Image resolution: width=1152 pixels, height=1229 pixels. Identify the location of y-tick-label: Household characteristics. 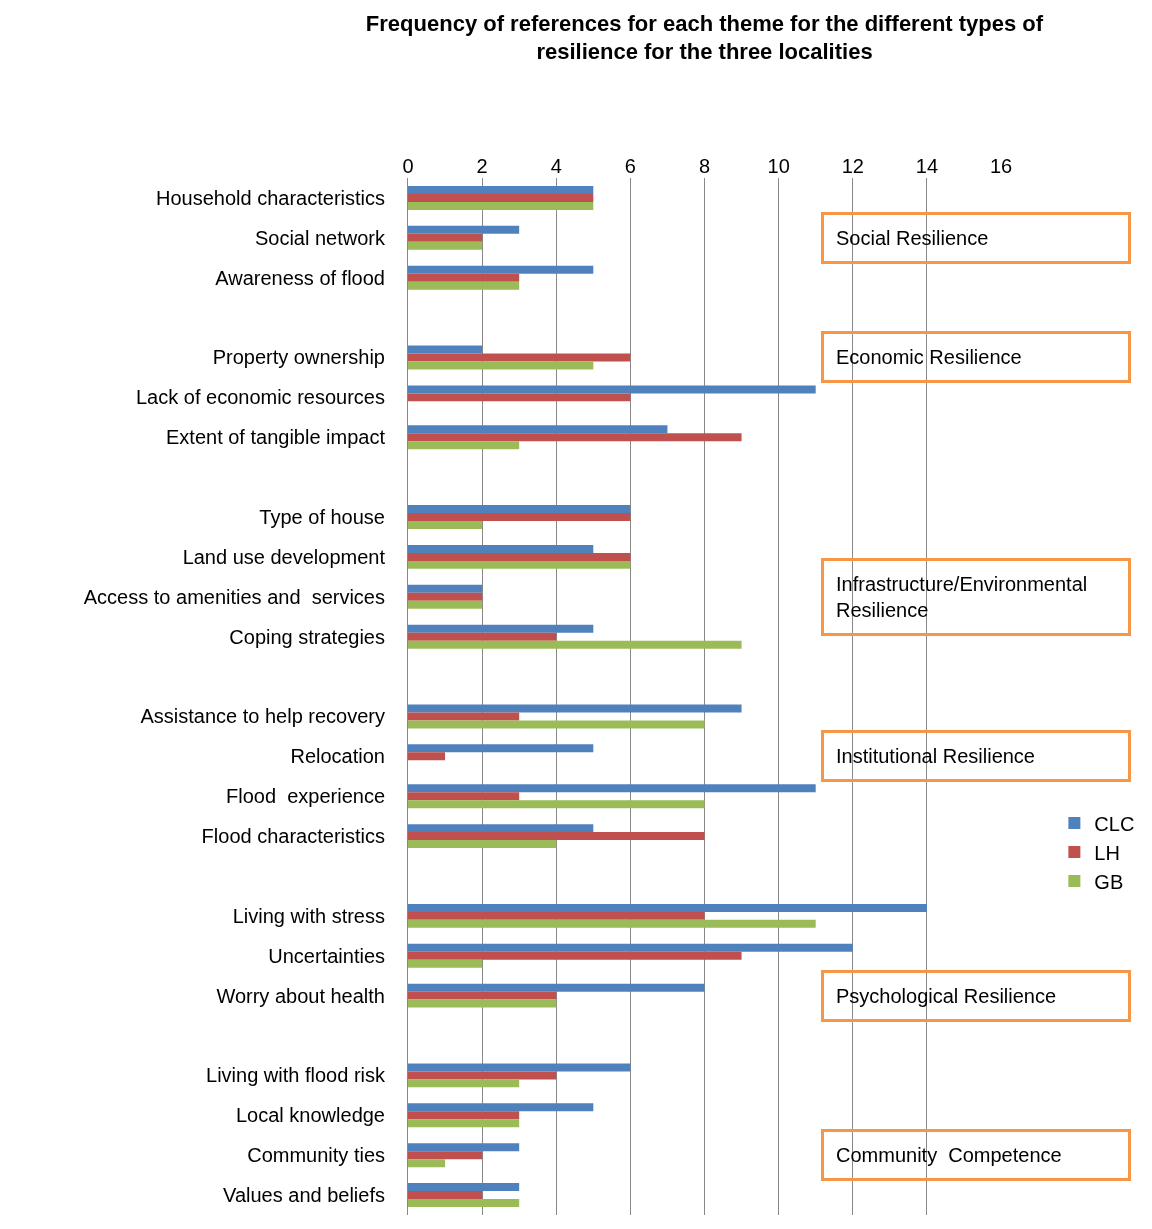
(270, 197).